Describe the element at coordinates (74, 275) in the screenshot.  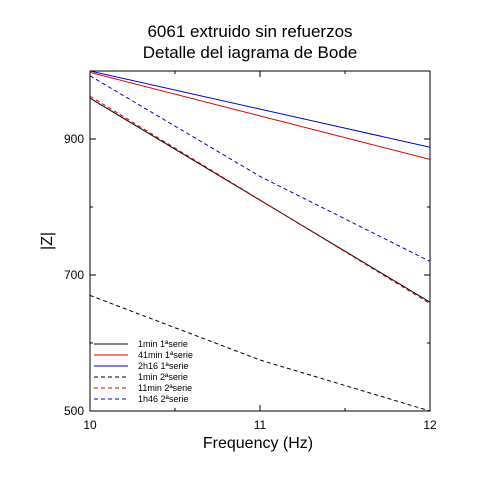
I see `y-tick-label: 700` at that location.